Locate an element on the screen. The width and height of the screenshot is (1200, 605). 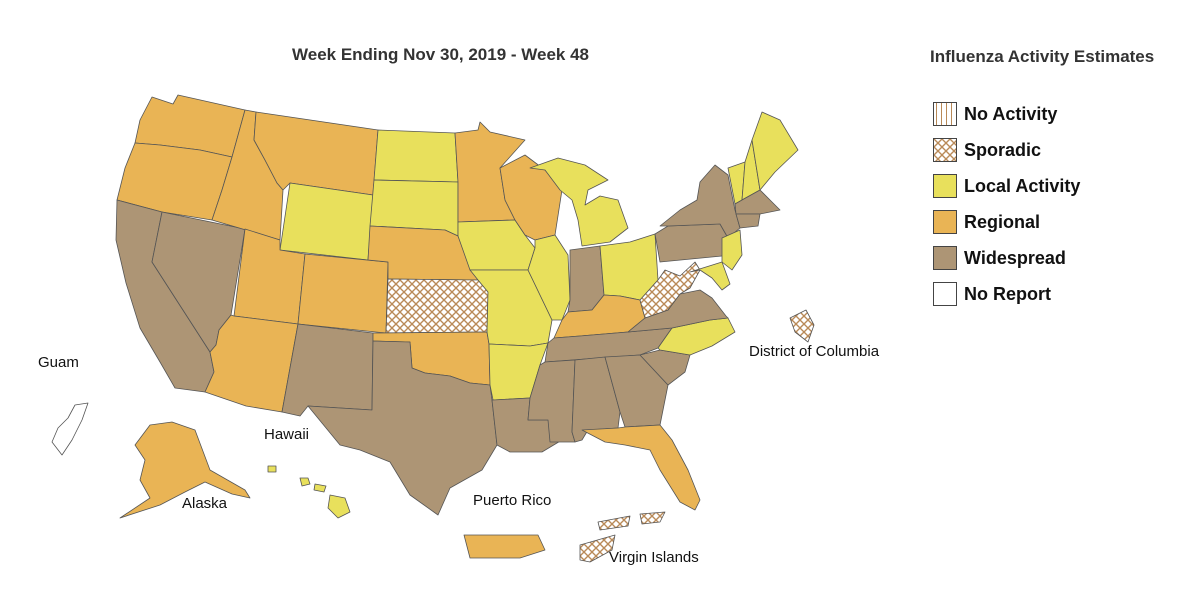
state-WY is located at coordinates (326, 221).